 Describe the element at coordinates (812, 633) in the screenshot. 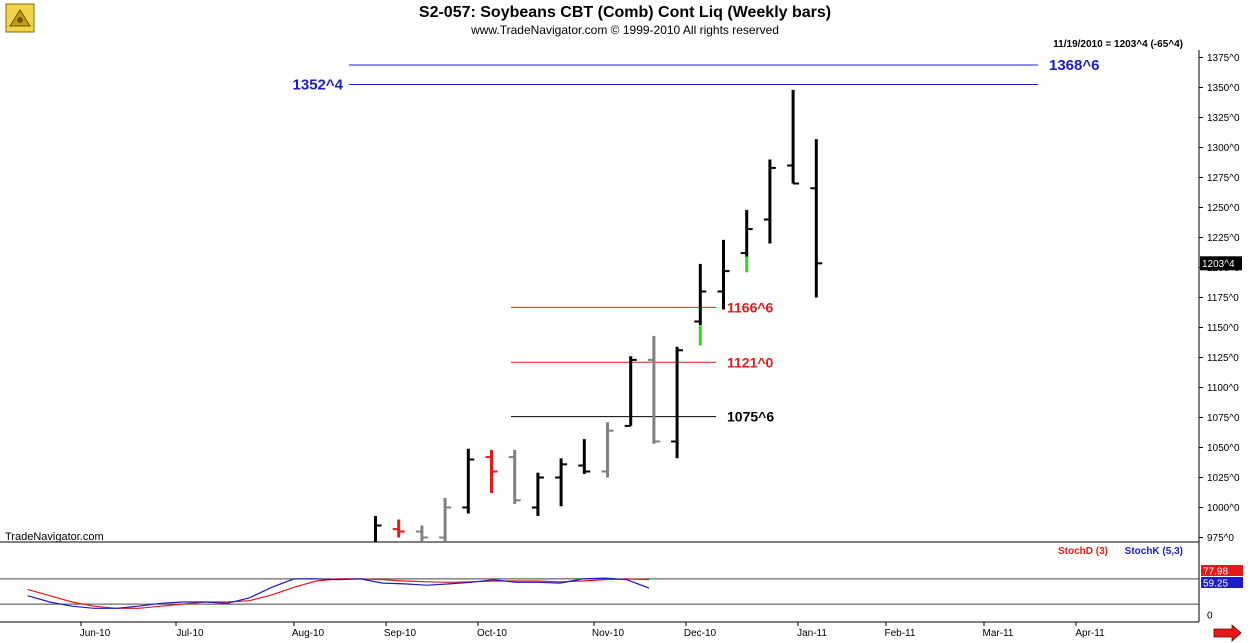

I see `x-tick-label: Jan-11` at that location.